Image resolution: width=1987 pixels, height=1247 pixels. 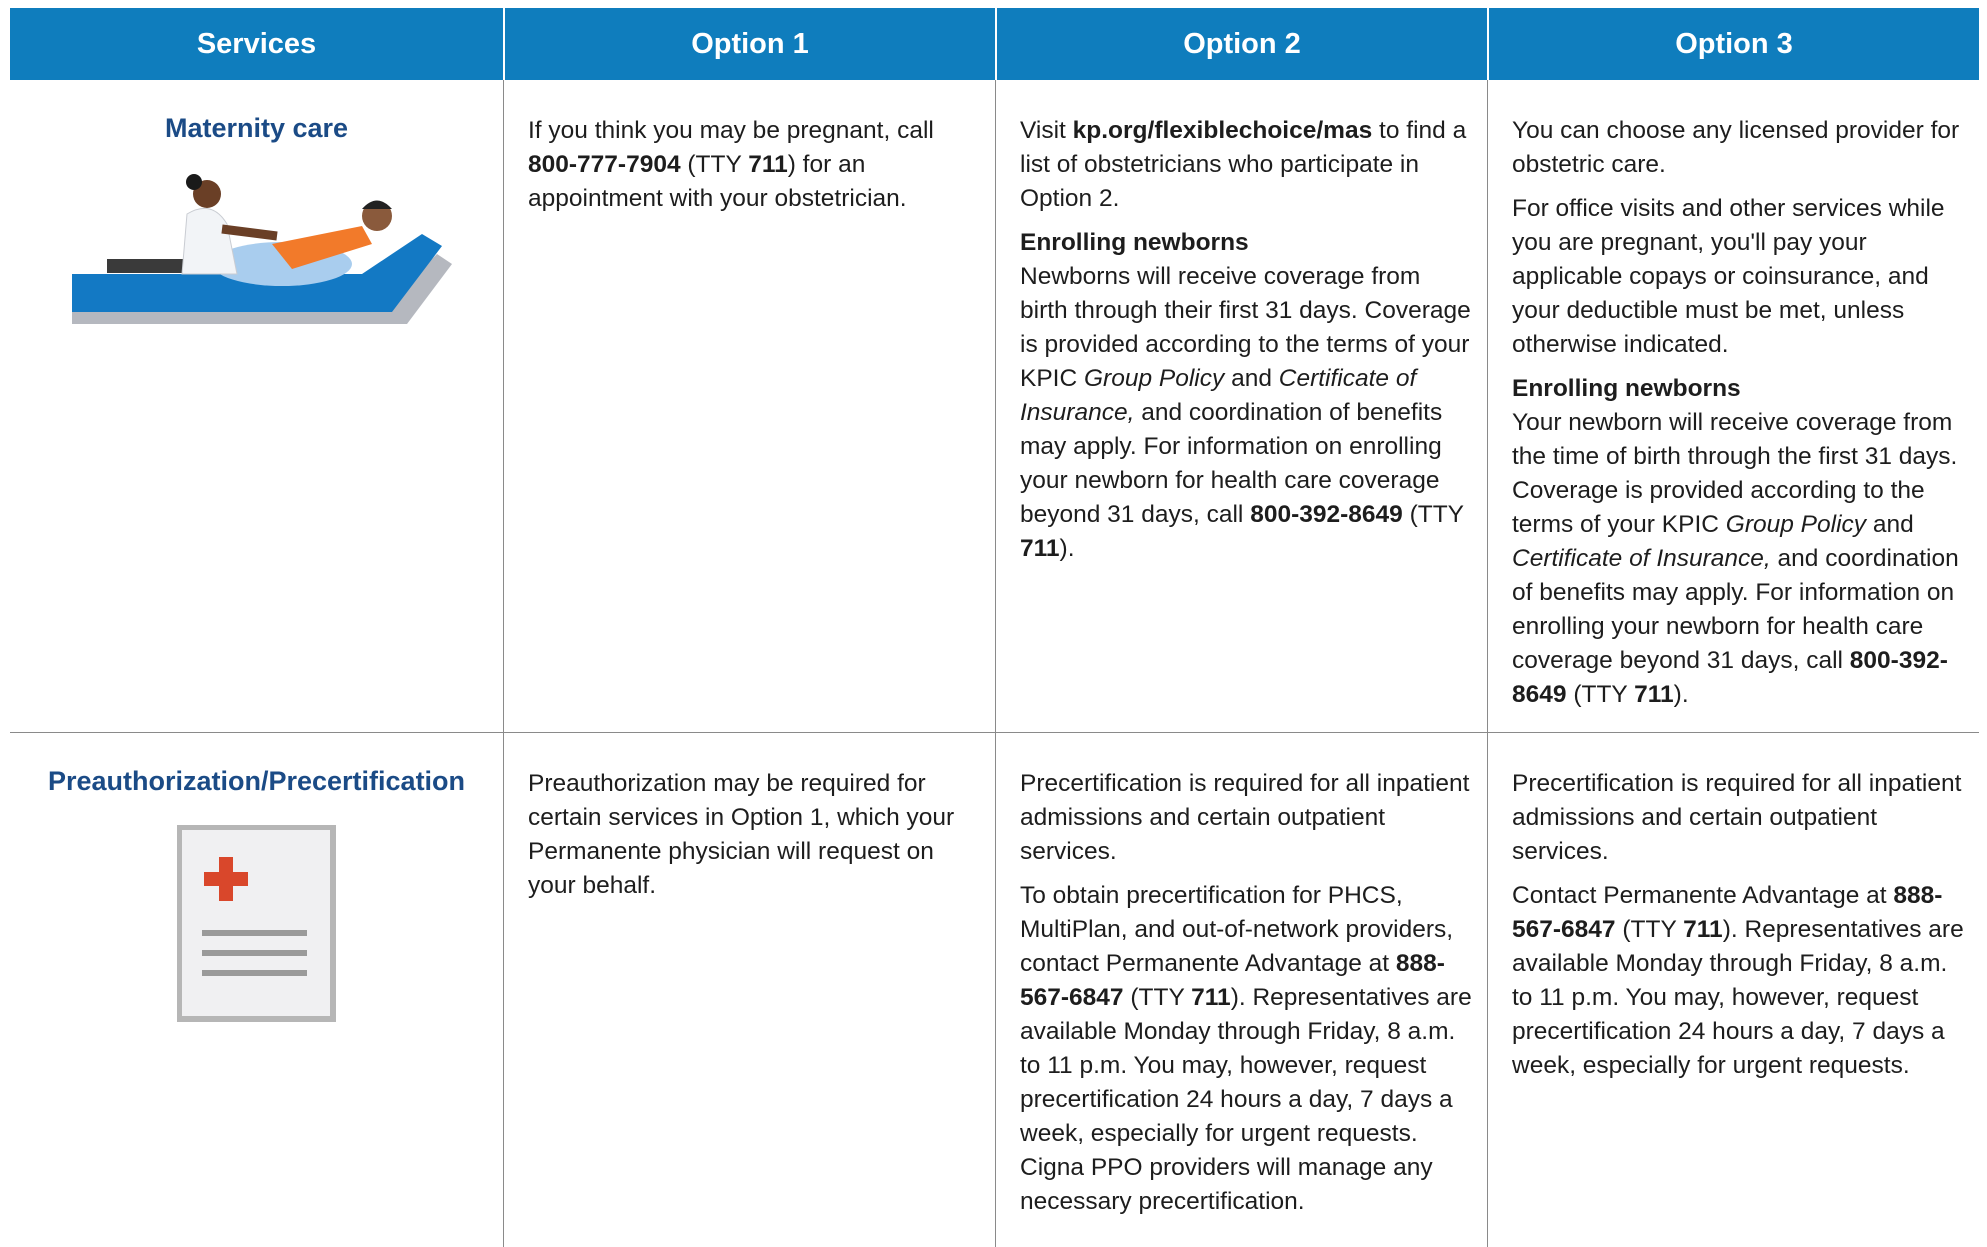 I want to click on service-cell: Maternity care, so click(x=256, y=406).